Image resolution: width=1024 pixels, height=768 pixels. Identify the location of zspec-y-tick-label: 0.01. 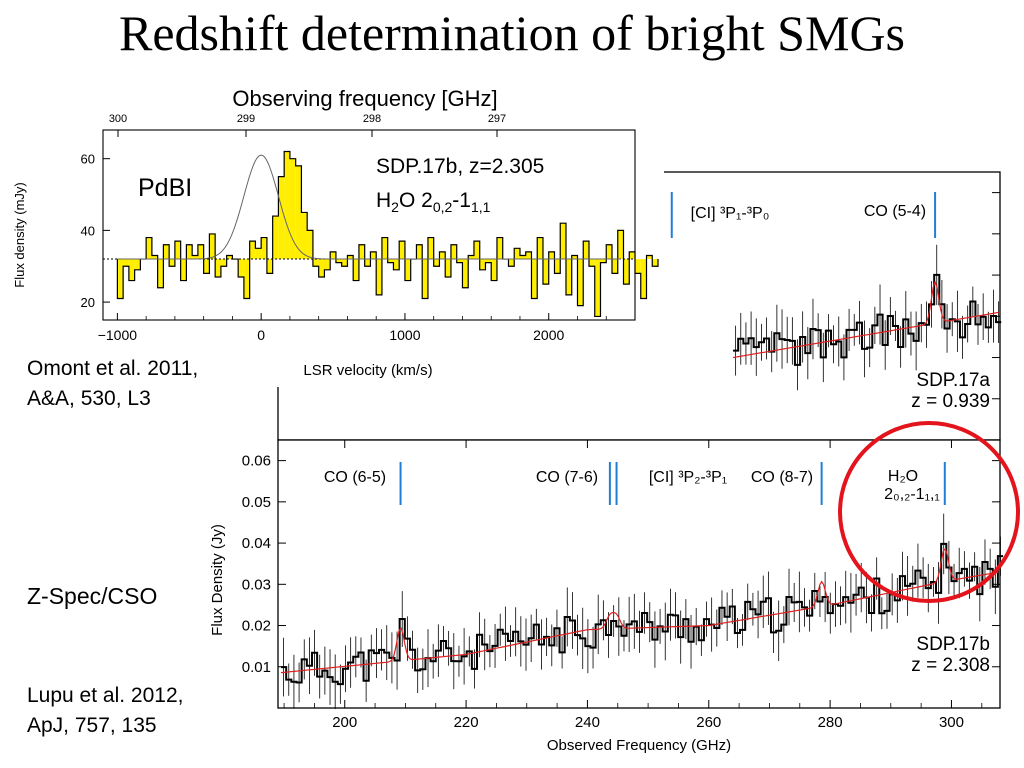
(256, 667).